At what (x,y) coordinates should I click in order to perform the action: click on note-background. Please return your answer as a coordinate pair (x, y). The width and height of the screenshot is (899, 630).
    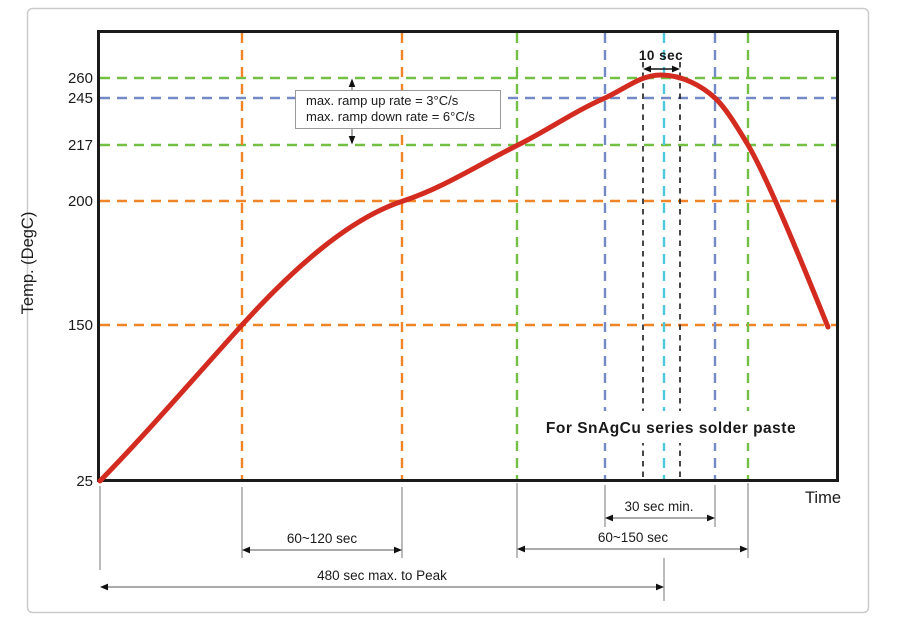
    Looking at the image, I should click on (672, 427).